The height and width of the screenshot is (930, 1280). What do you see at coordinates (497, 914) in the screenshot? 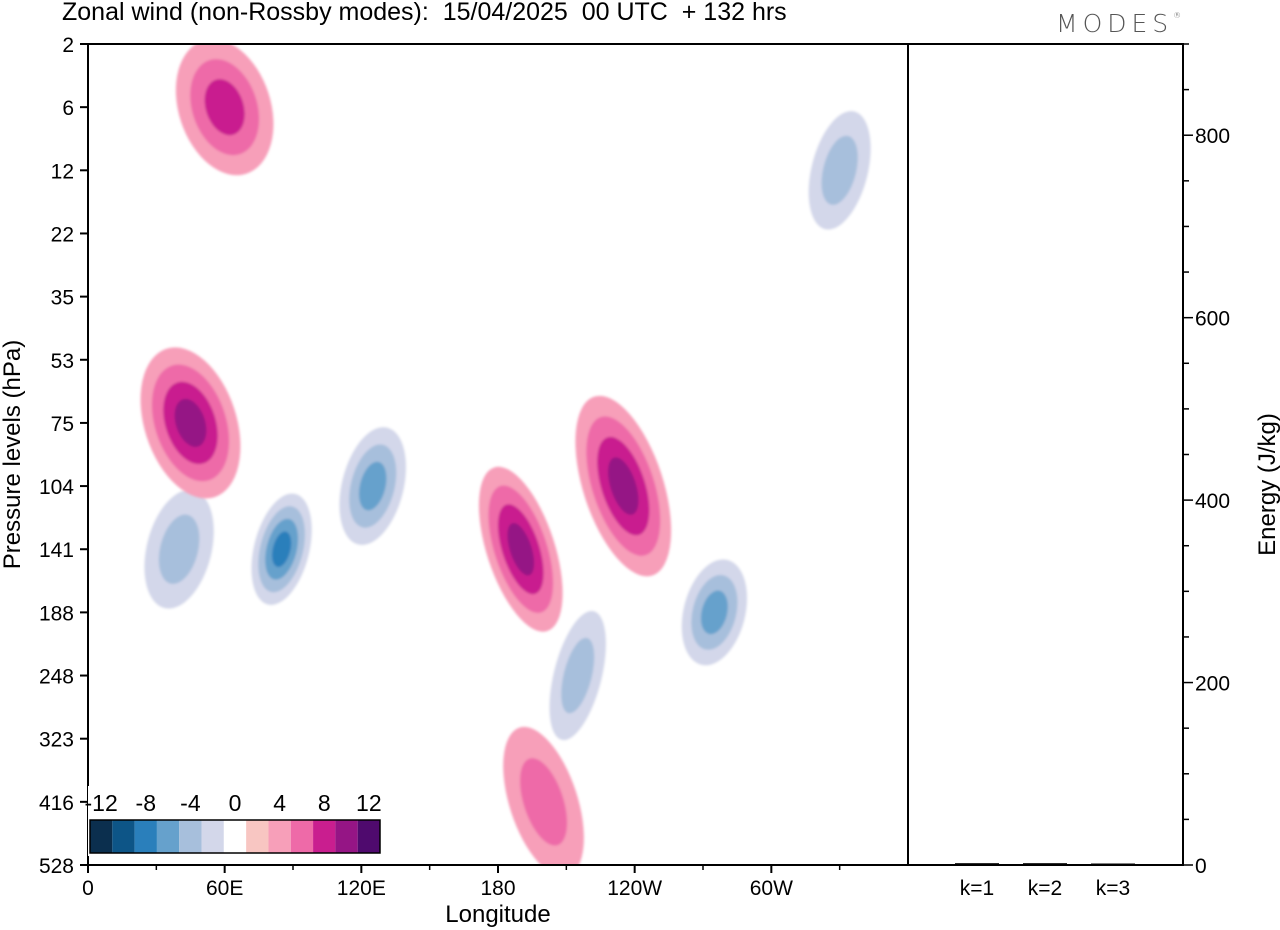
I see `x-axis-label: Longitude` at bounding box center [497, 914].